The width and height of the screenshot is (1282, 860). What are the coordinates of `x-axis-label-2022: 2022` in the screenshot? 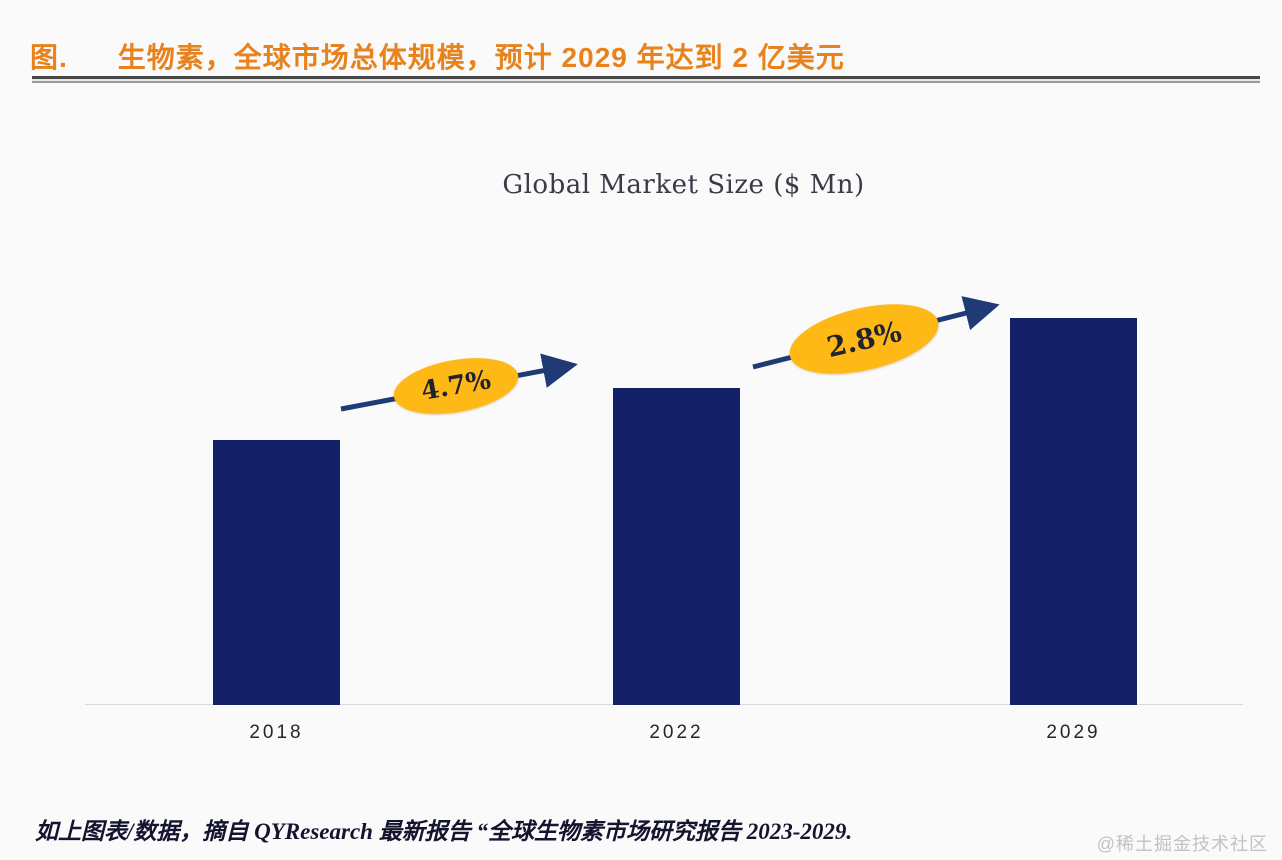 It's located at (676, 732).